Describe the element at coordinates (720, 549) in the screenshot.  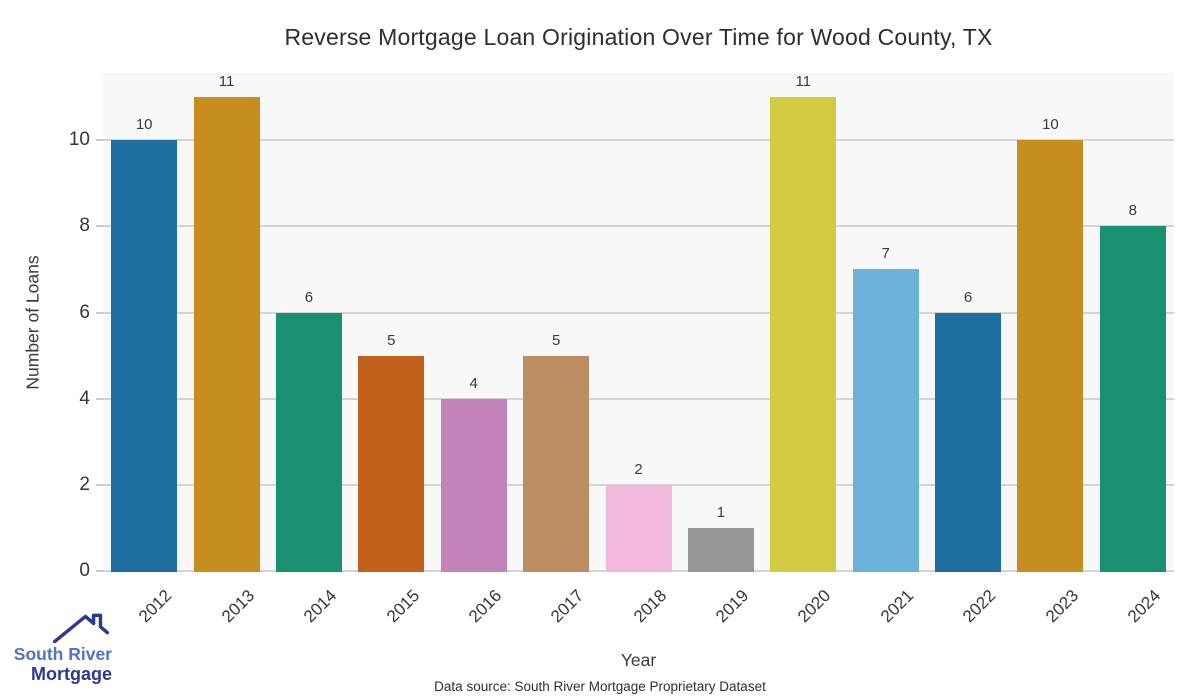
I see `bar-2019` at that location.